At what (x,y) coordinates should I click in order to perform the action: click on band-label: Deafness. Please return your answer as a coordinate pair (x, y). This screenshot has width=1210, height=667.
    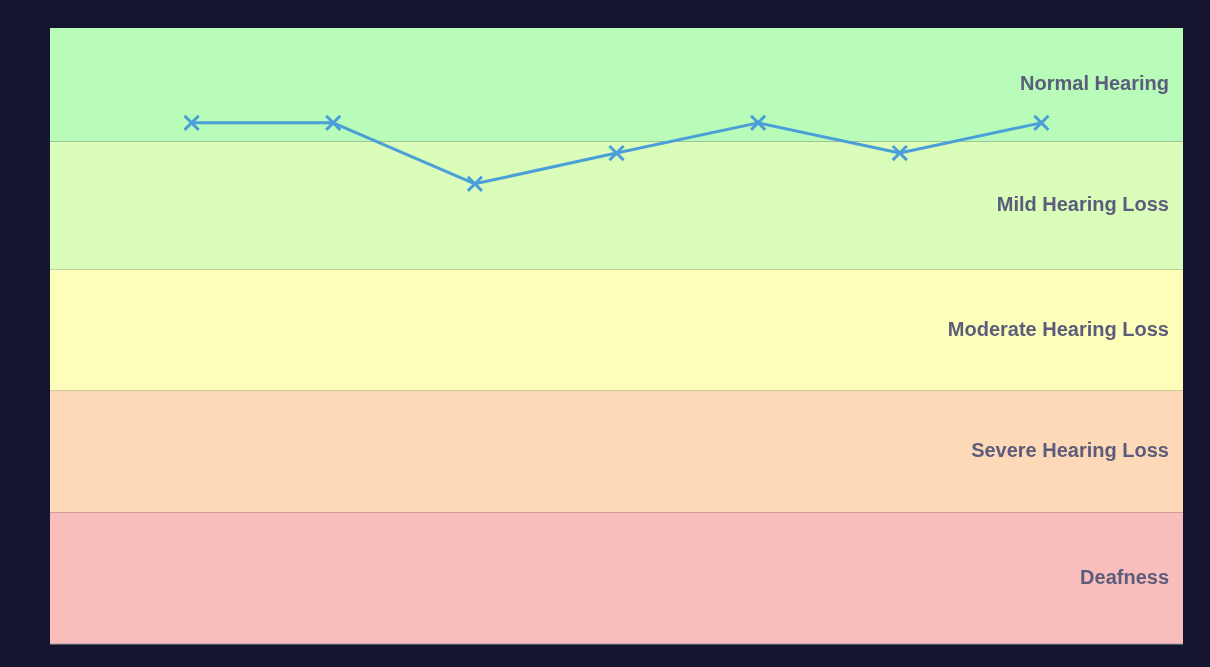
    Looking at the image, I should click on (1124, 576).